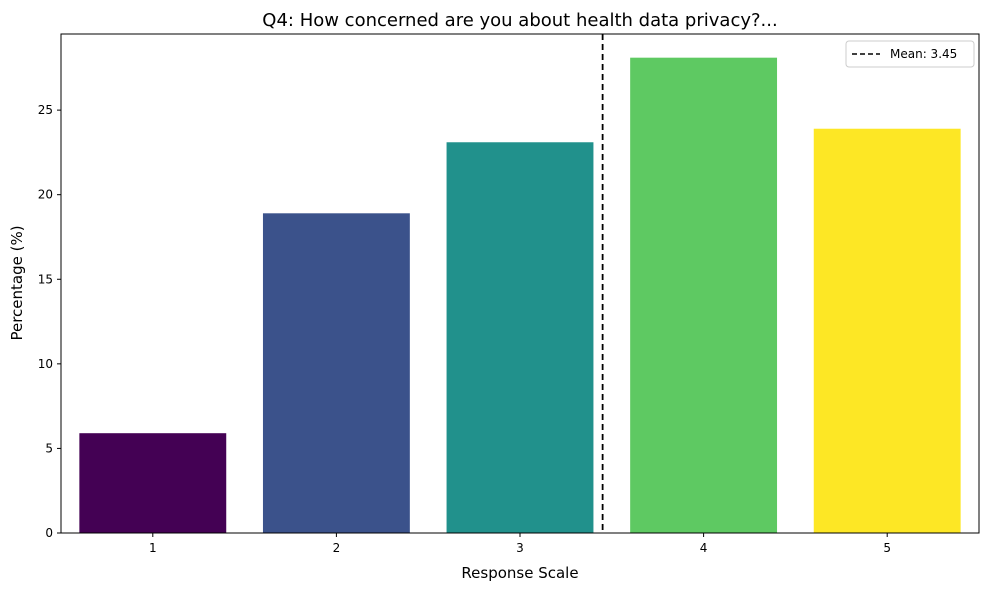 Image resolution: width=989 pixels, height=590 pixels. Describe the element at coordinates (45, 279) in the screenshot. I see `y-tick-label: 15` at that location.